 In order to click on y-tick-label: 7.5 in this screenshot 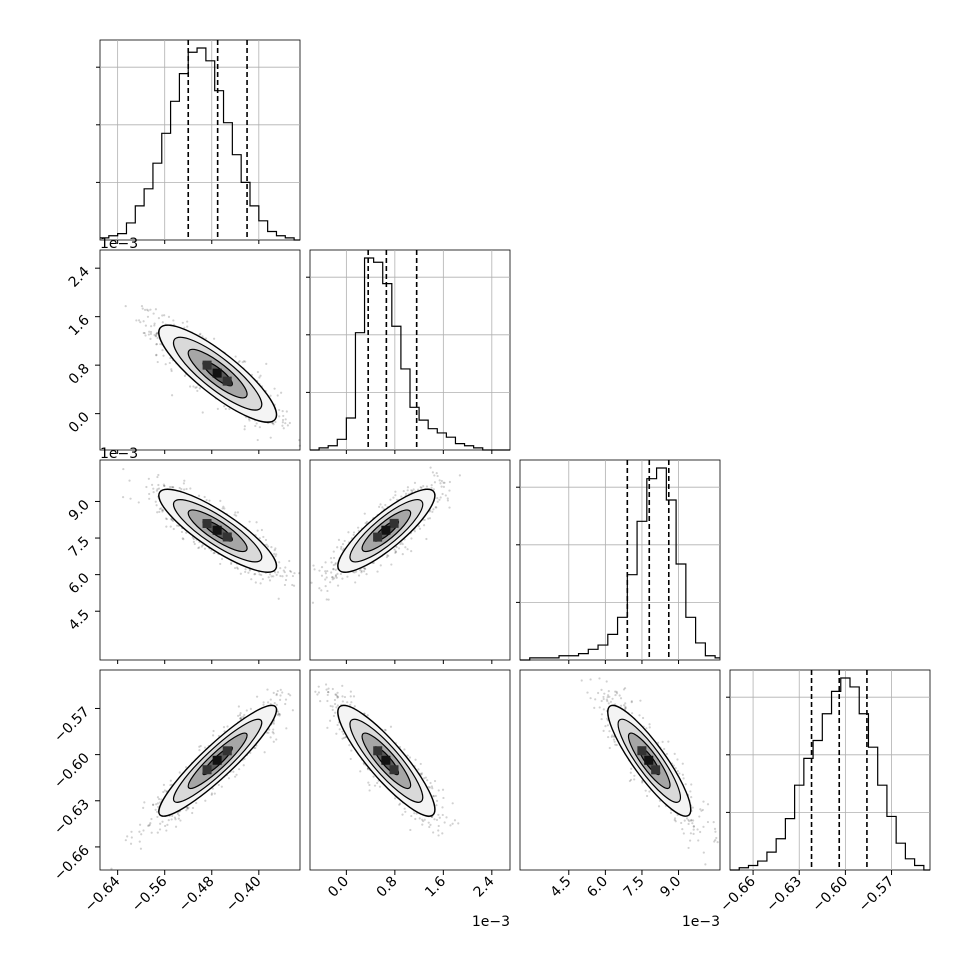, I will do `click(79, 547)`.